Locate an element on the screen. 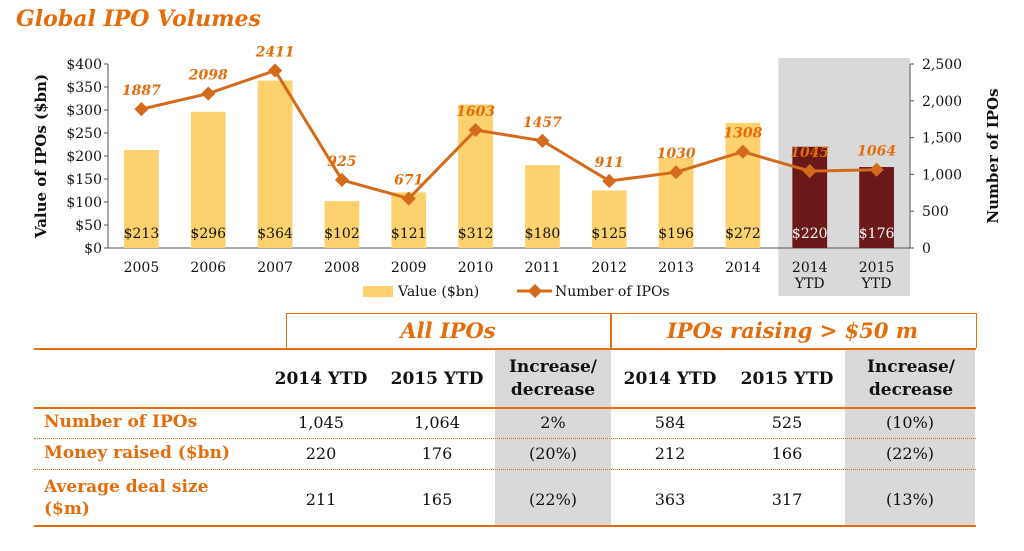  row-label: Average deal size ($m) is located at coordinates (126, 498).